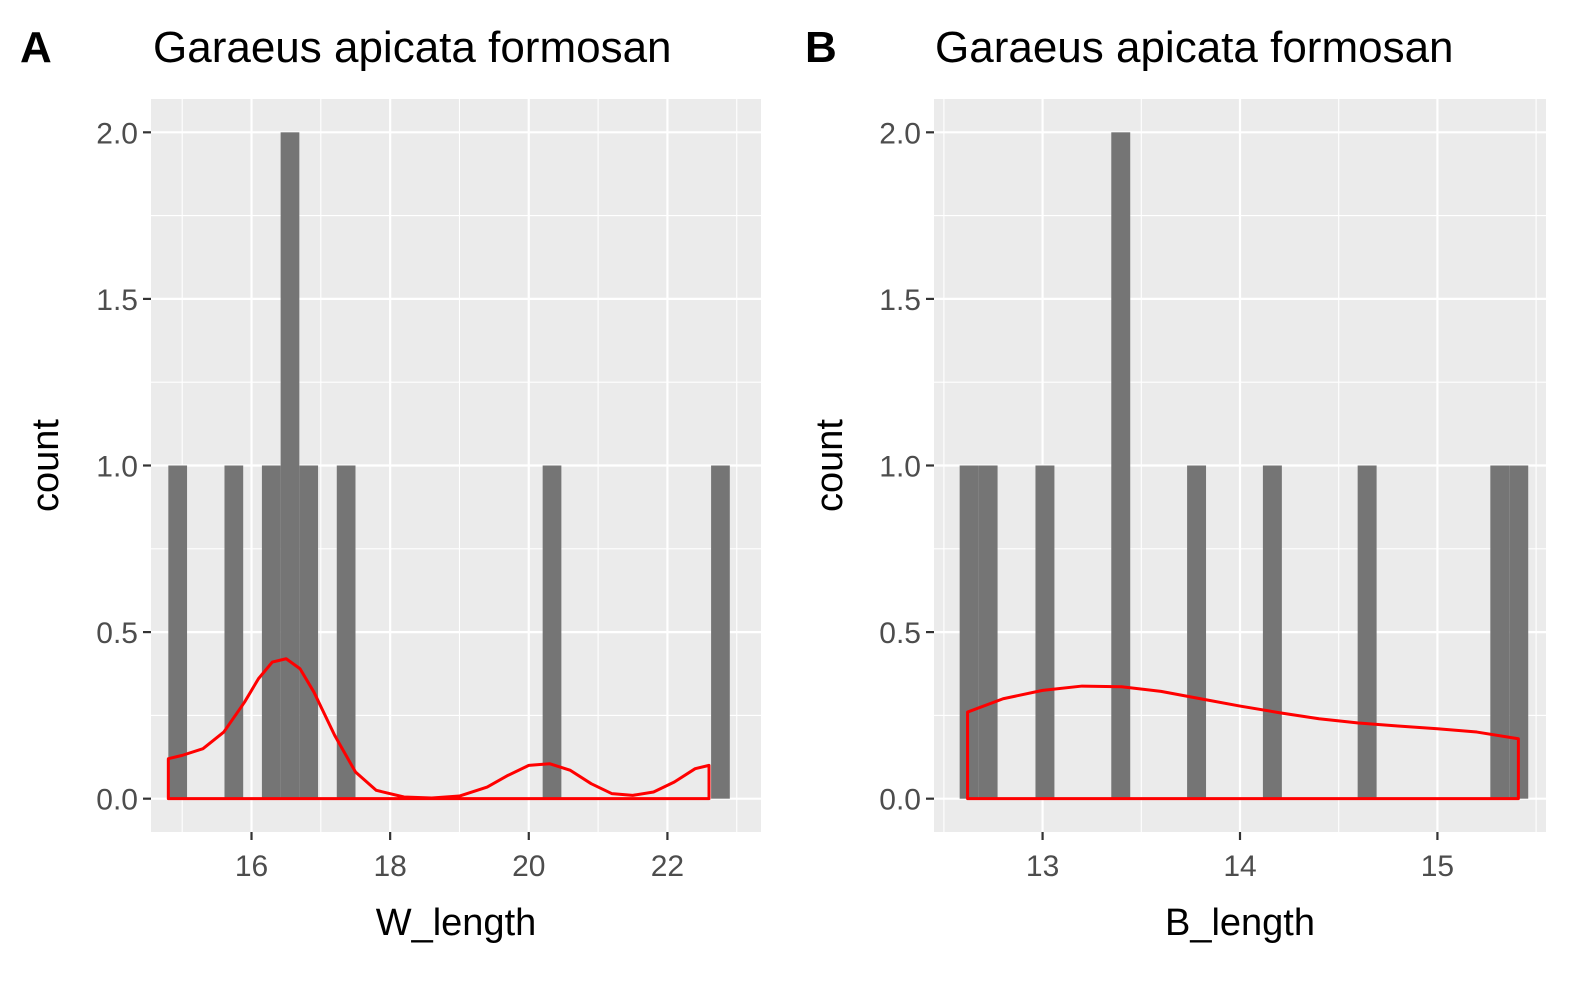 This screenshot has width=1593, height=984. I want to click on panel-a-y-tick-label: 0.0, so click(117, 800).